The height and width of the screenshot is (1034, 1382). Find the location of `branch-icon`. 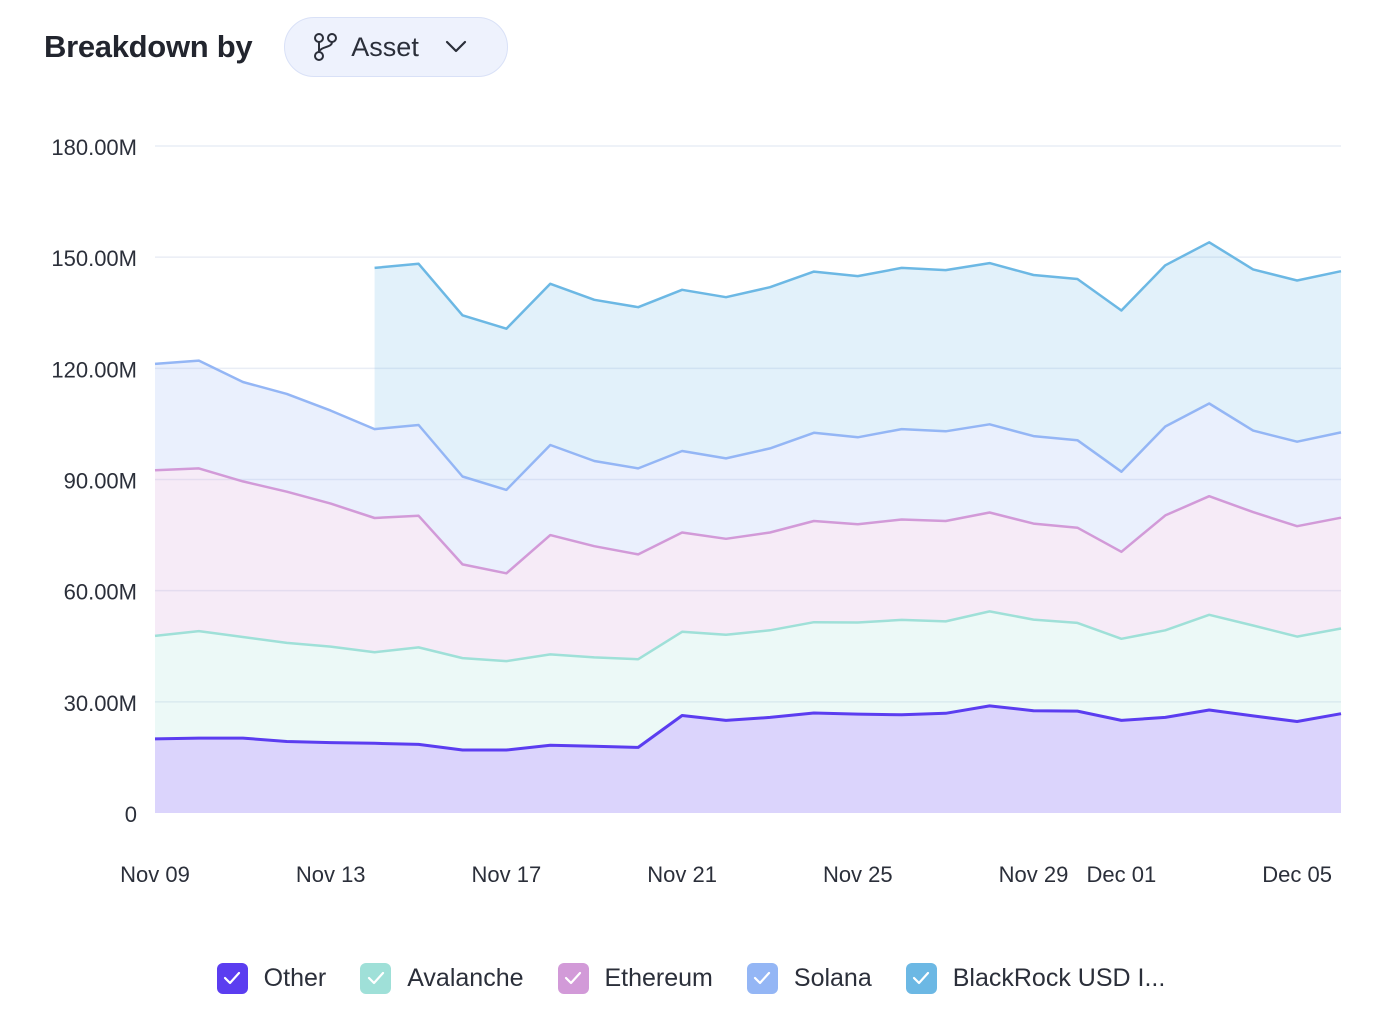

branch-icon is located at coordinates (325, 47).